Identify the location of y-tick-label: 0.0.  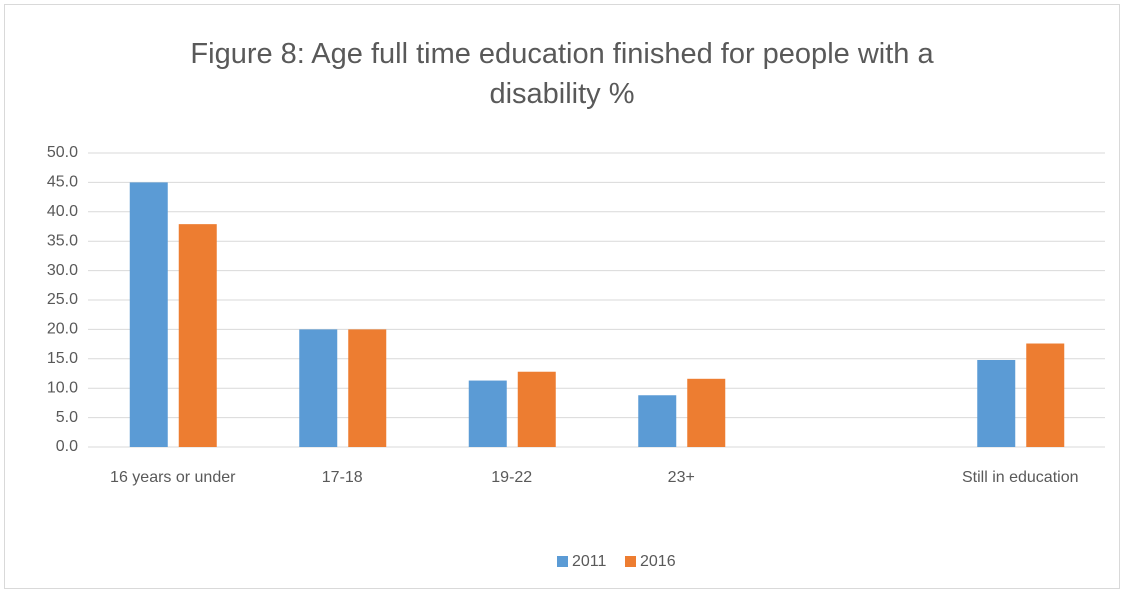
(67, 446).